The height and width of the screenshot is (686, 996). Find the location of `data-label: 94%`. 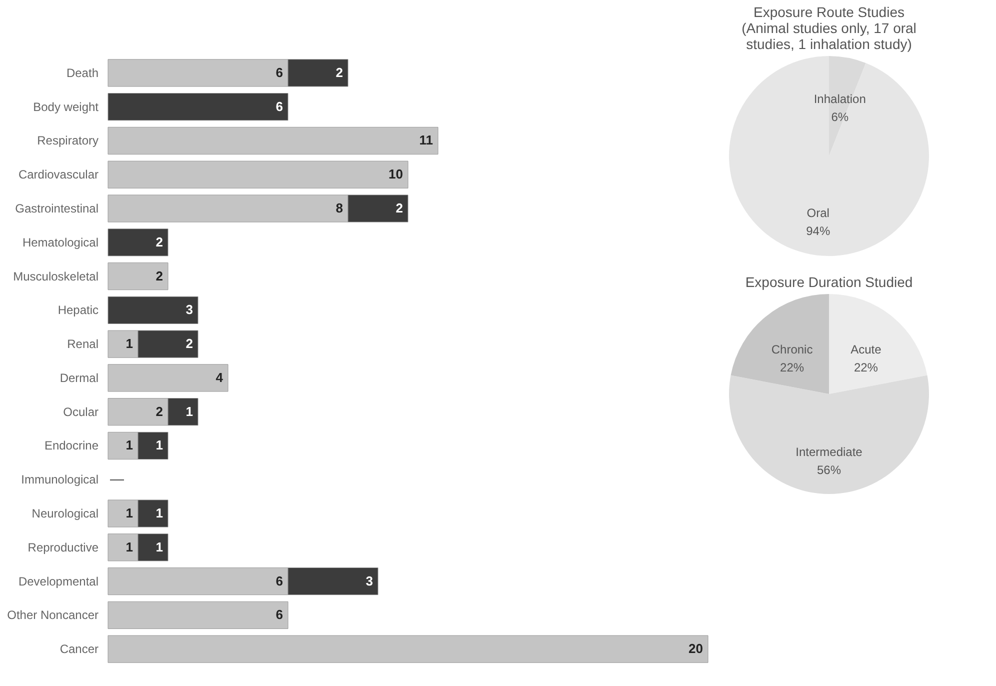

data-label: 94% is located at coordinates (818, 231).